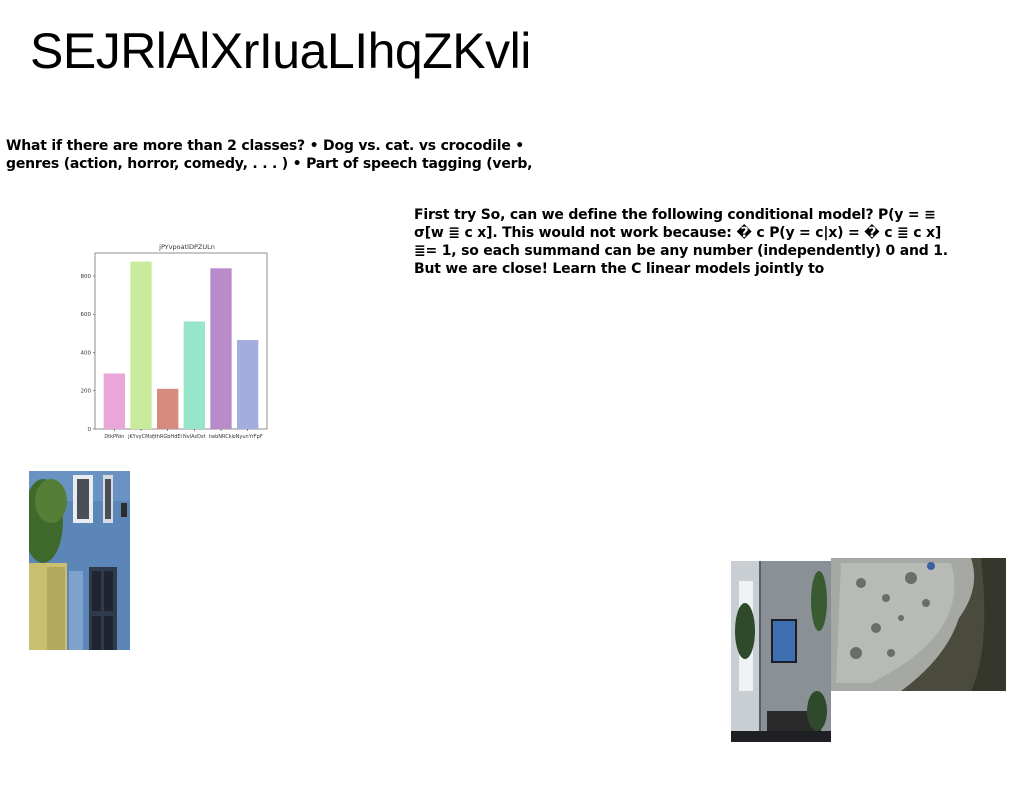 The width and height of the screenshot is (1024, 788). What do you see at coordinates (194, 437) in the screenshot?
I see `x-tick-label: NvlAzDzt` at bounding box center [194, 437].